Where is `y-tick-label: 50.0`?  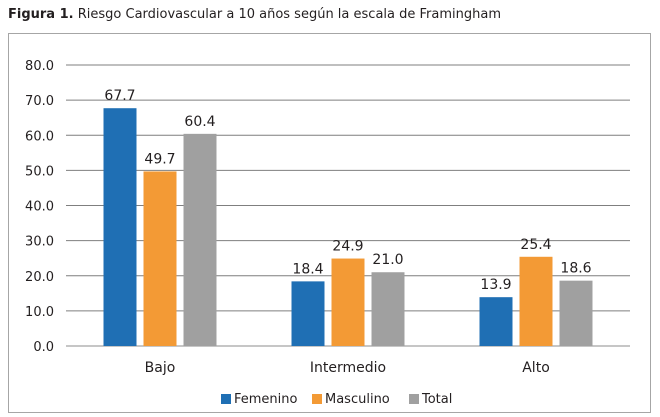 y-tick-label: 50.0 is located at coordinates (39, 171).